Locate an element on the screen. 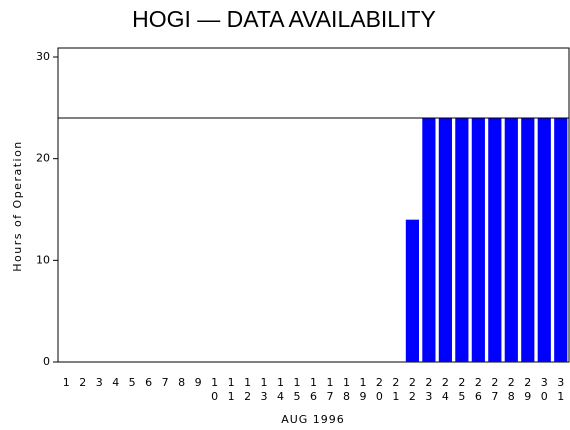 The image size is (570, 430). y-tick-label: 20 is located at coordinates (43, 158).